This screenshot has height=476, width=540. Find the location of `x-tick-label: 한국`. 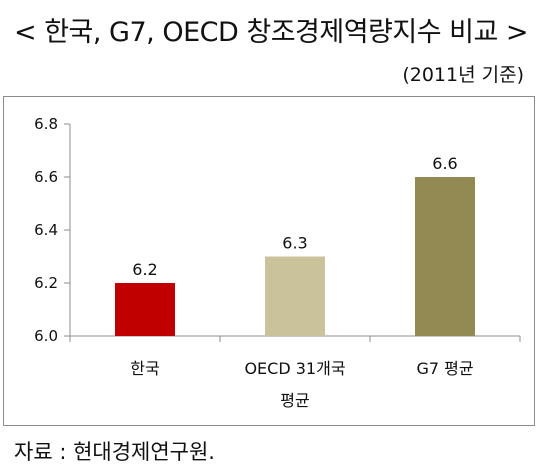

x-tick-label: 한국 is located at coordinates (144, 368).